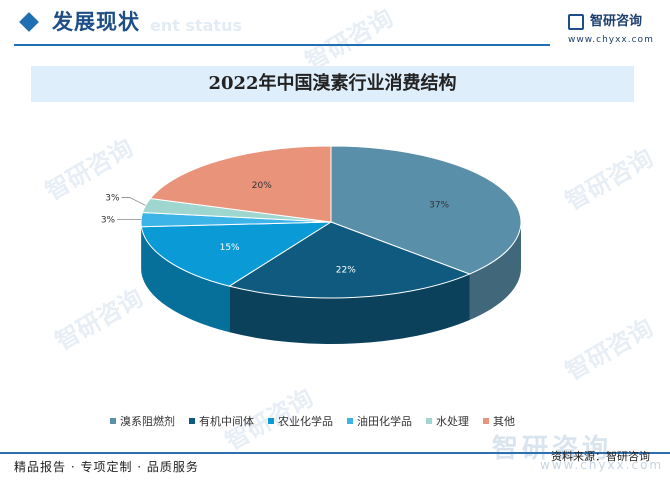 This screenshot has width=670, height=494. I want to click on legend-item: 有机中间体, so click(221, 421).